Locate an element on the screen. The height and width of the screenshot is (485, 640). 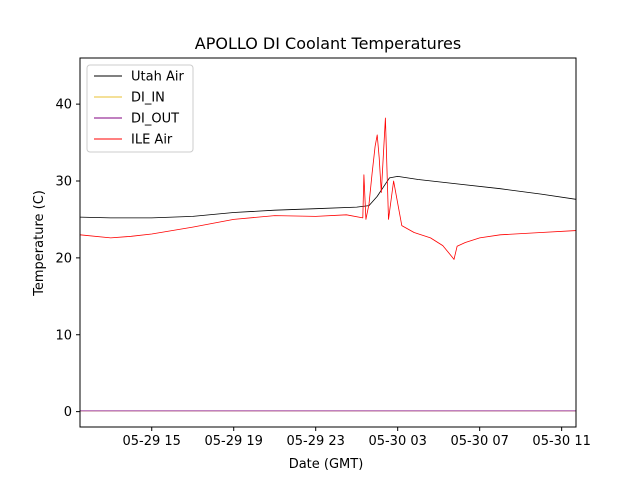
legend-label: Utah Air is located at coordinates (157, 77).